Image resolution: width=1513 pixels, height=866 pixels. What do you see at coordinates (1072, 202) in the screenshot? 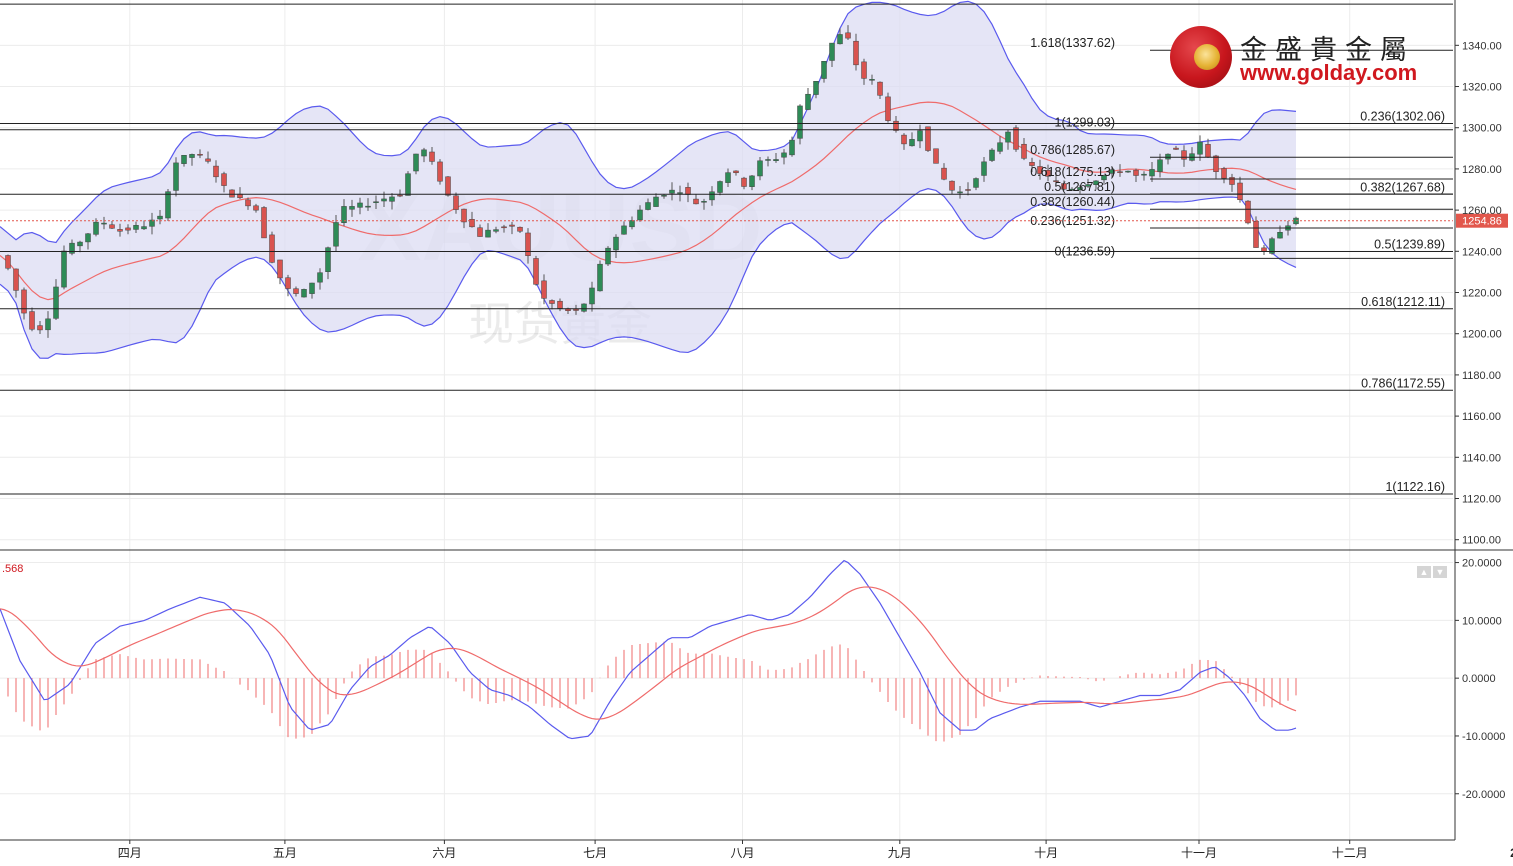
I see `fib-label: 0.382(1260.44)` at bounding box center [1072, 202].